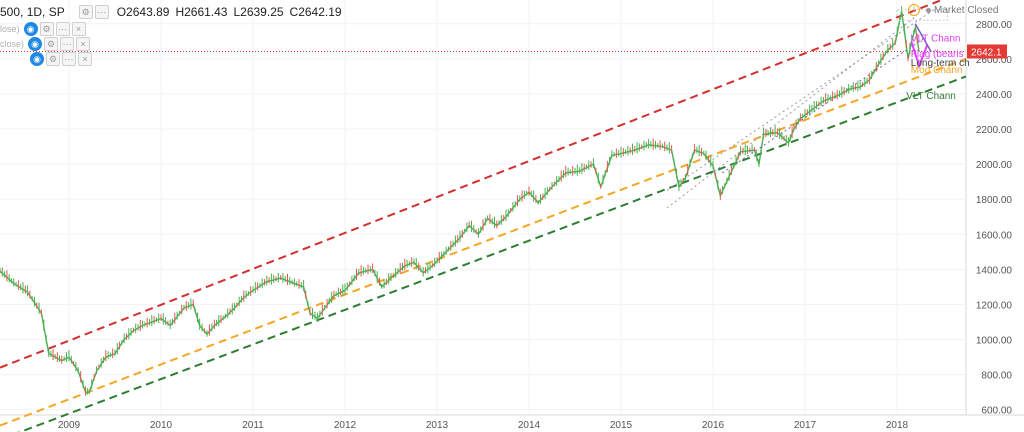  What do you see at coordinates (937, 54) in the screenshot?
I see `annotation-label: Flag (bearis` at bounding box center [937, 54].